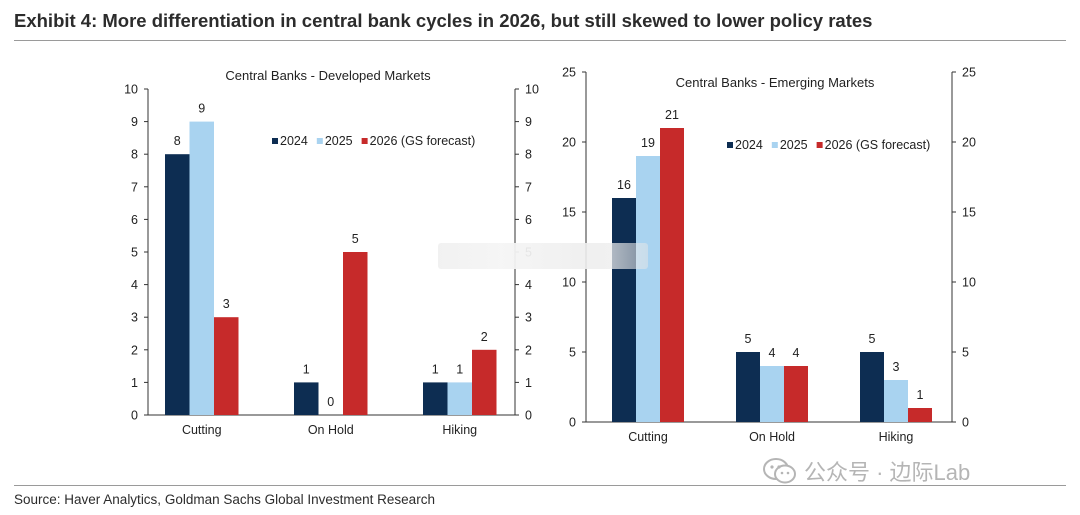 This screenshot has height=515, width=1080. Describe the element at coordinates (528, 318) in the screenshot. I see `y-tick-label-right: 3` at that location.